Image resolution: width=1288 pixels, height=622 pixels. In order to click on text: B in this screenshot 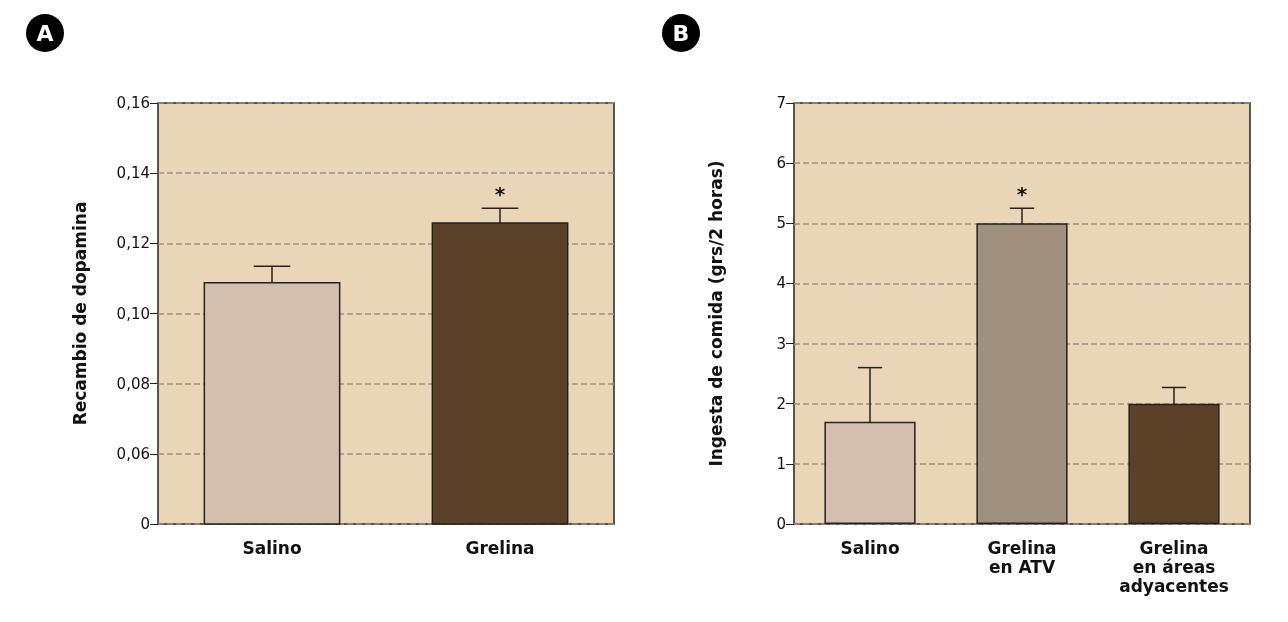, I will do `click(681, 33)`.